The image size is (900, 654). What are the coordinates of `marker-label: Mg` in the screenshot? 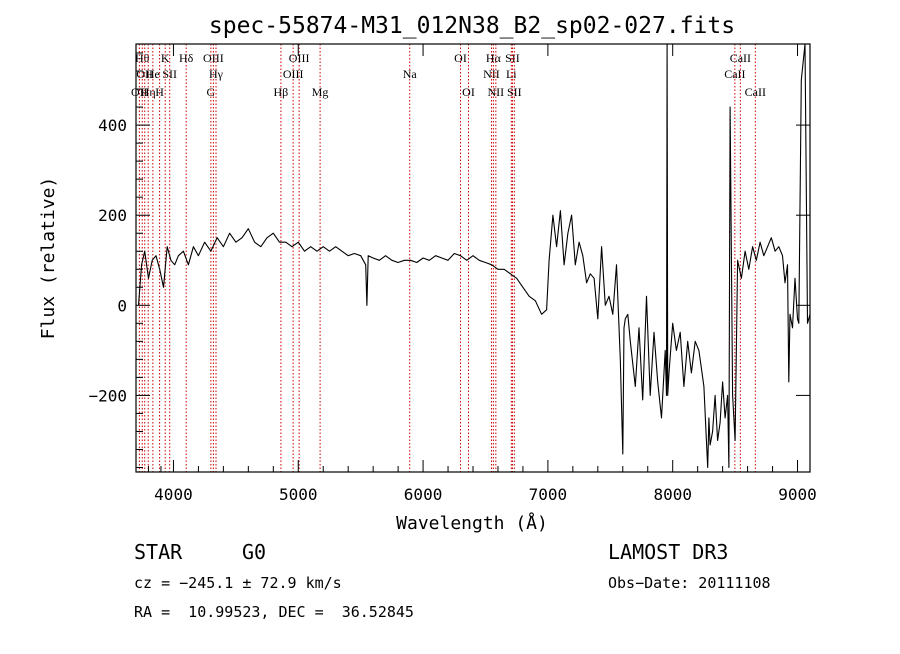 It's located at (320, 92).